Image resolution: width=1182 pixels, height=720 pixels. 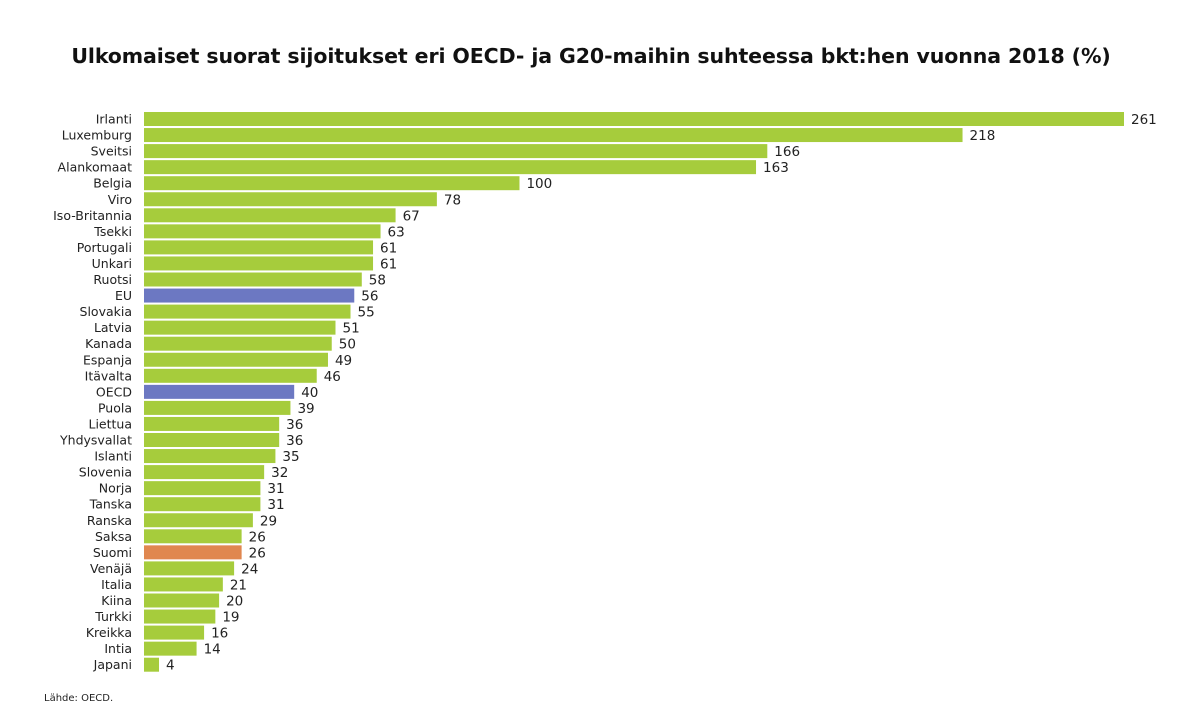 I want to click on value-label-kanada: 50, so click(x=347, y=345).